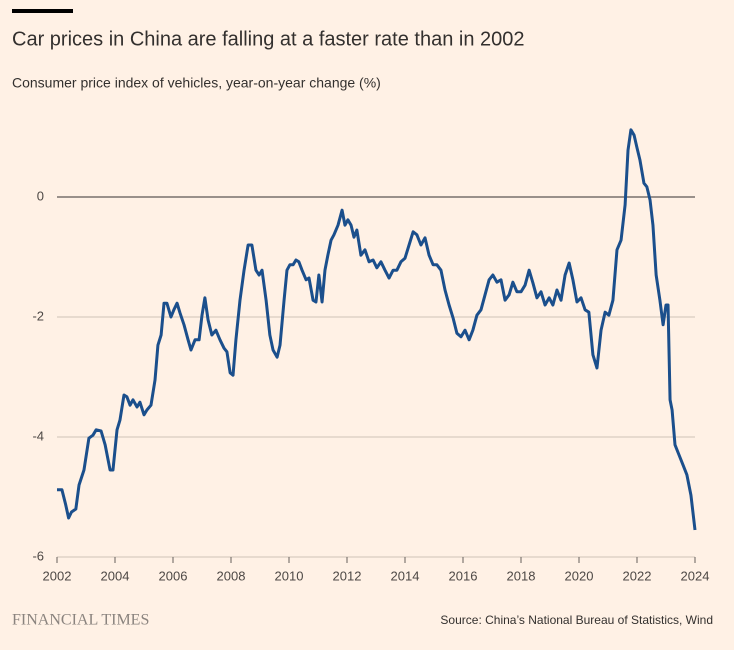 The width and height of the screenshot is (734, 650). I want to click on brand: FINANCIAL TIMES, so click(80, 620).